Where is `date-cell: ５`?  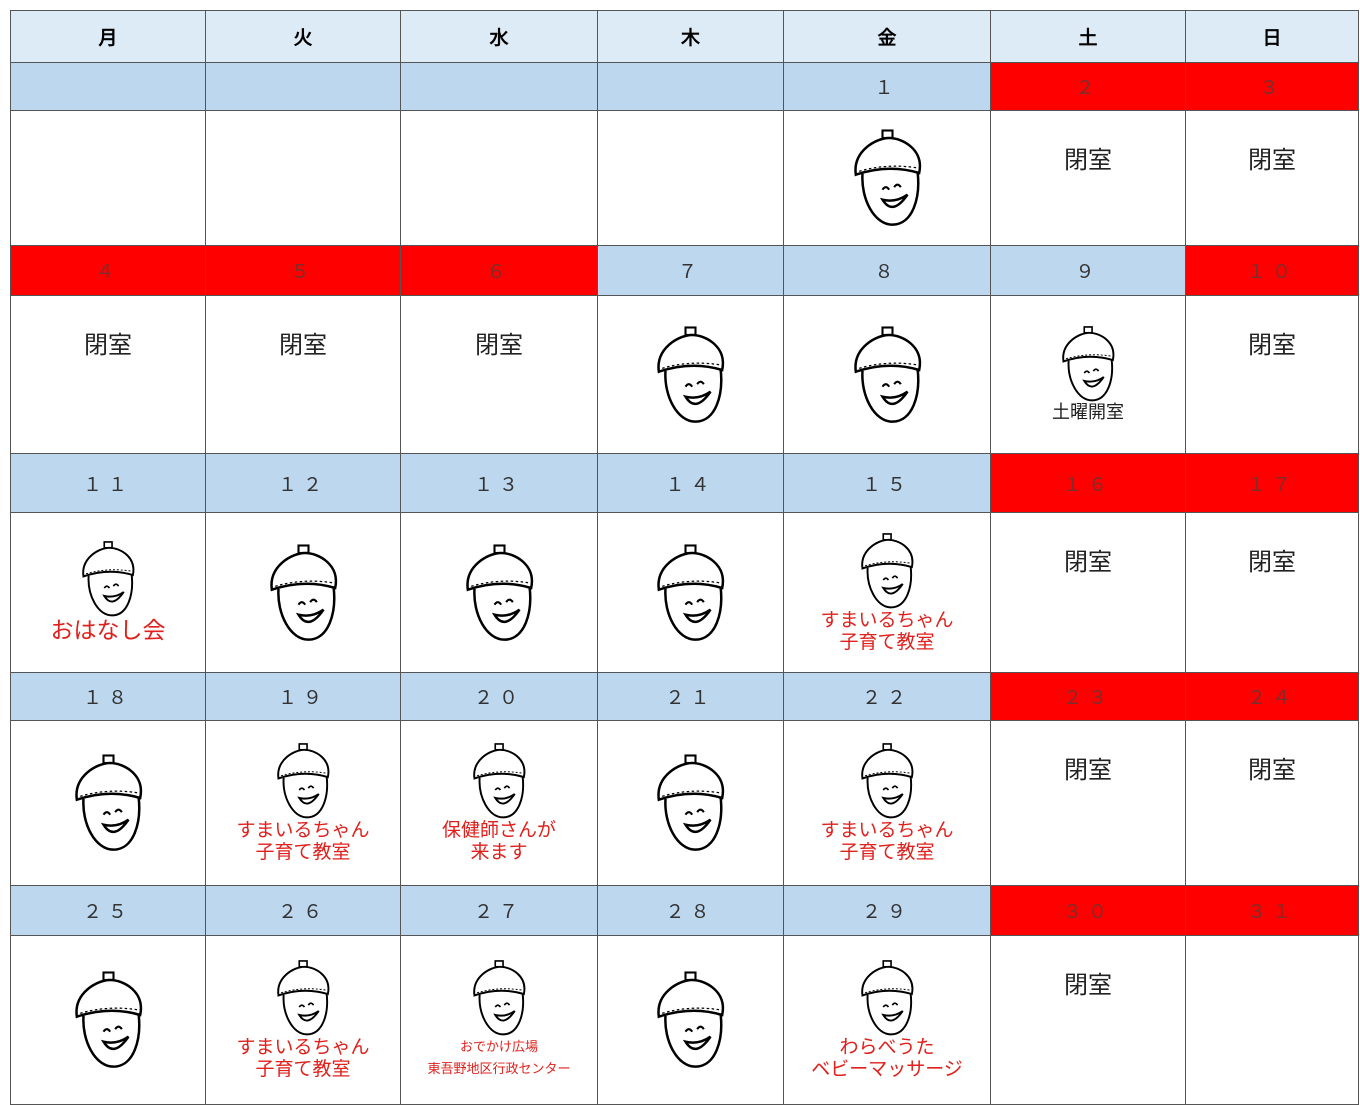 date-cell: ５ is located at coordinates (303, 270).